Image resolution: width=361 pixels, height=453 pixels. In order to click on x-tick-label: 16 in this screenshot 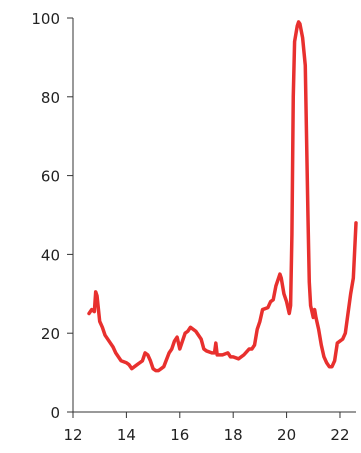, I will do `click(179, 435)`.